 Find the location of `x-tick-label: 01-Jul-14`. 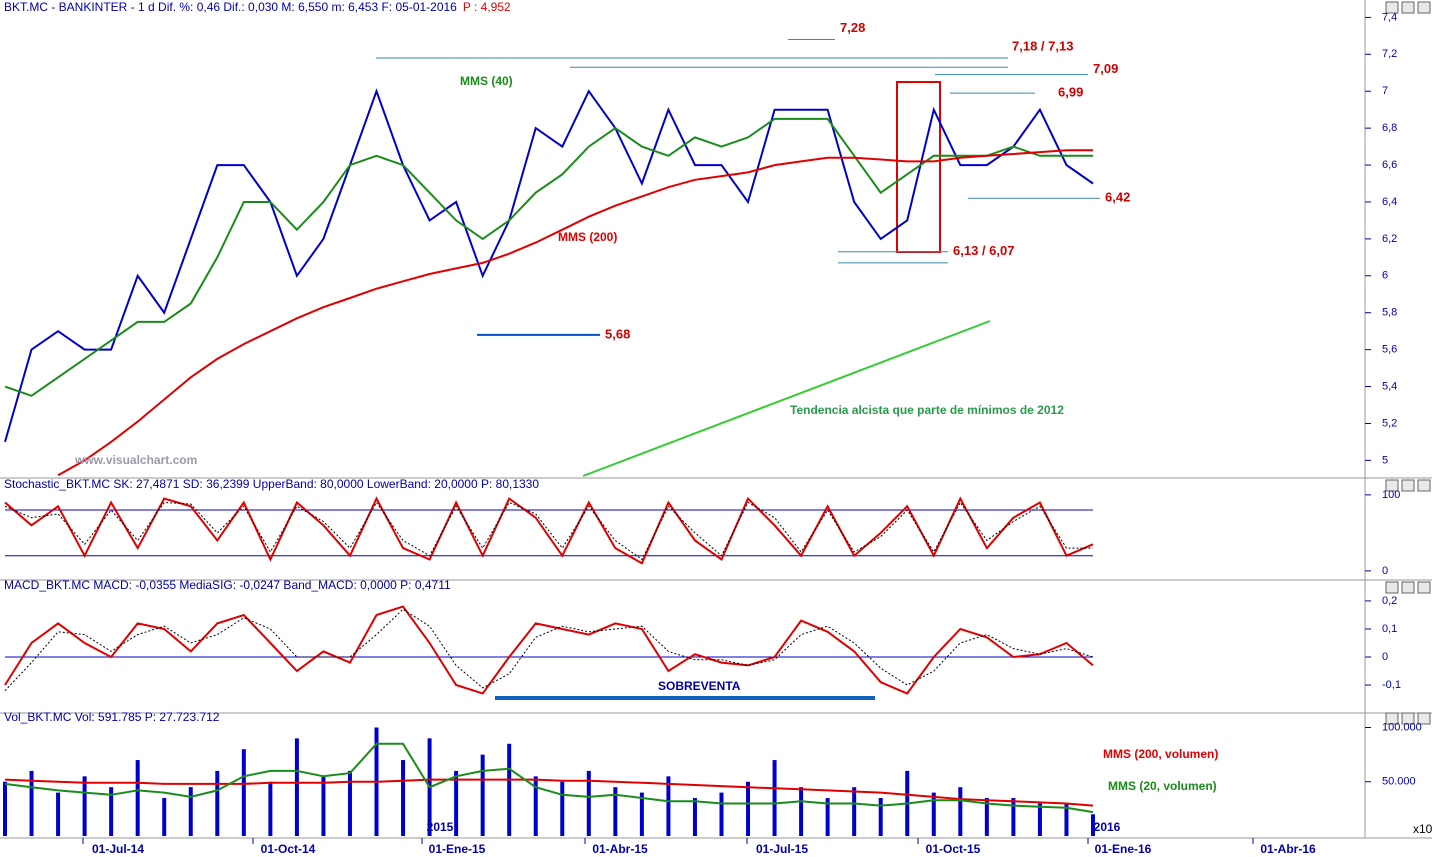

x-tick-label: 01-Jul-14 is located at coordinates (118, 849).